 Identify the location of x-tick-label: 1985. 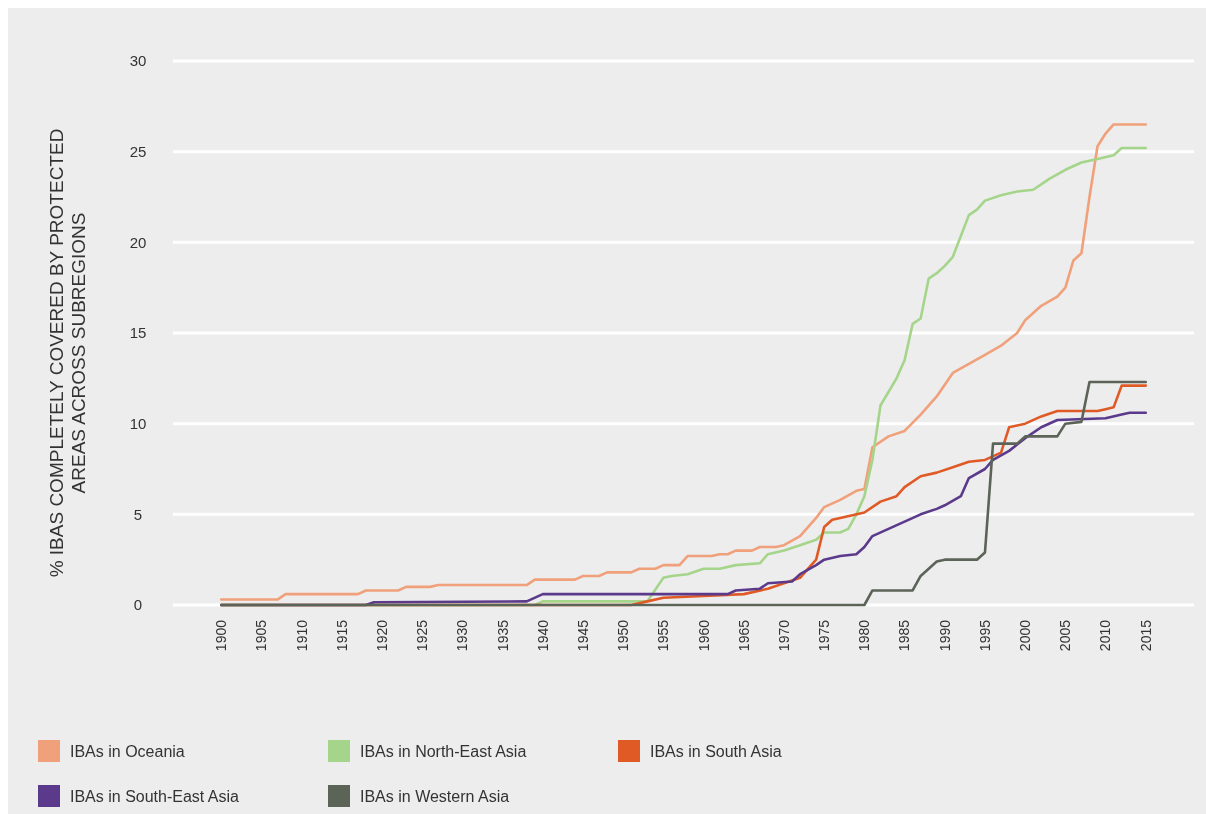
(904, 635).